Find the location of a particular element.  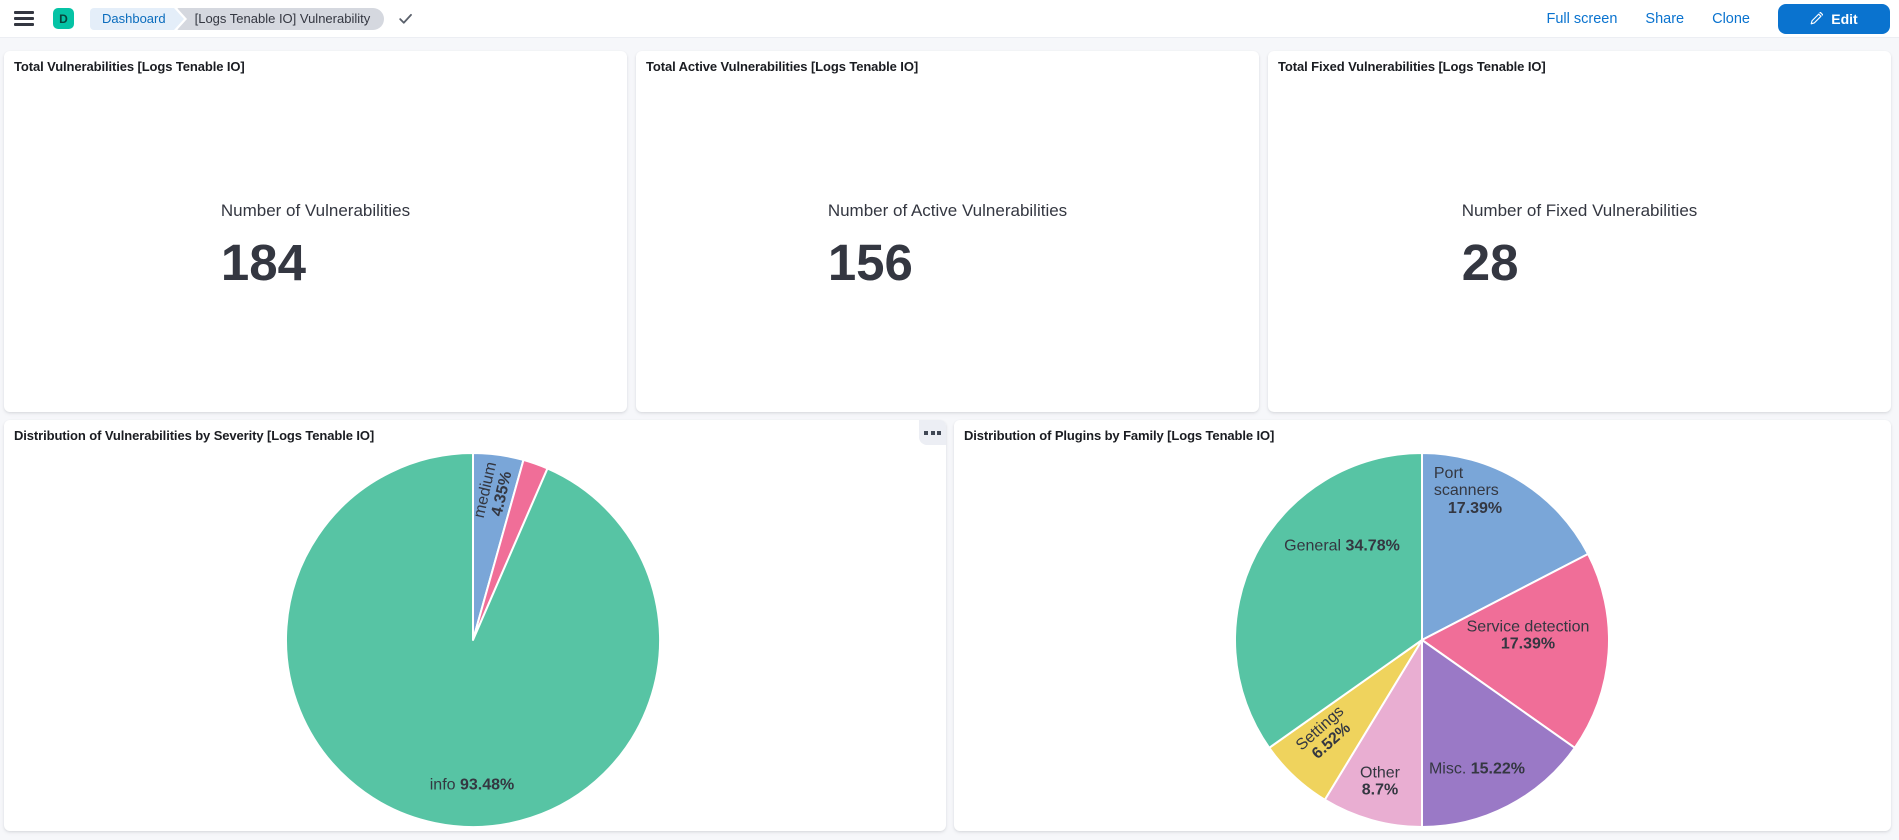

metric-value: 156 is located at coordinates (870, 262).